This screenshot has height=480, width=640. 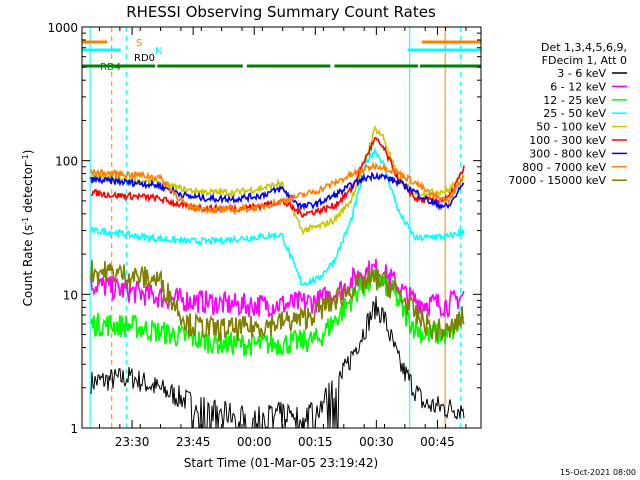 What do you see at coordinates (571, 127) in the screenshot?
I see `legend-entry-4: 50 - 100 keV` at bounding box center [571, 127].